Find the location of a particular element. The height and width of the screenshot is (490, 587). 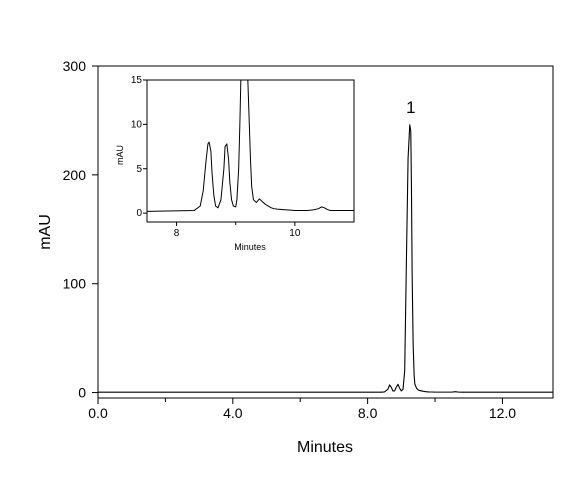

inset-y-tick-label: 0 is located at coordinates (139, 213).